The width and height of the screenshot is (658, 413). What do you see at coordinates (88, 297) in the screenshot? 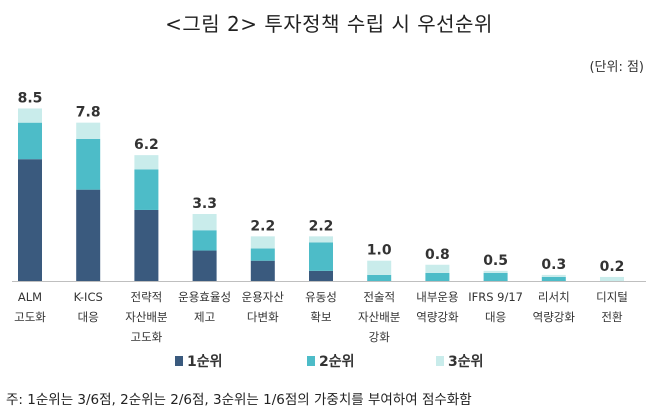
I see `x-tick-label: K-ICS` at bounding box center [88, 297].